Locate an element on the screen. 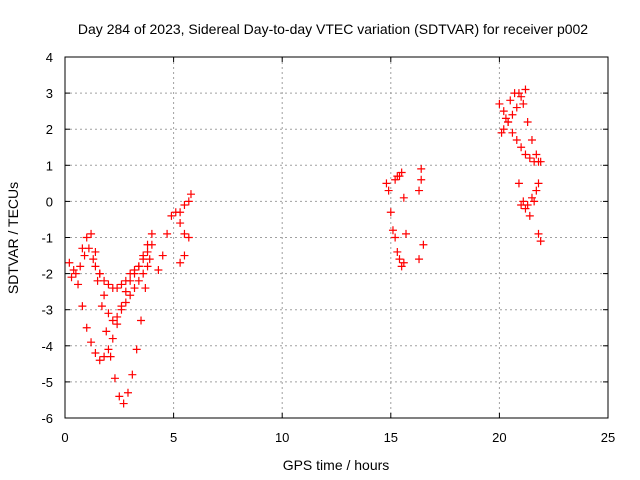 This screenshot has width=640, height=480. y-tick-label: 0 is located at coordinates (49, 201).